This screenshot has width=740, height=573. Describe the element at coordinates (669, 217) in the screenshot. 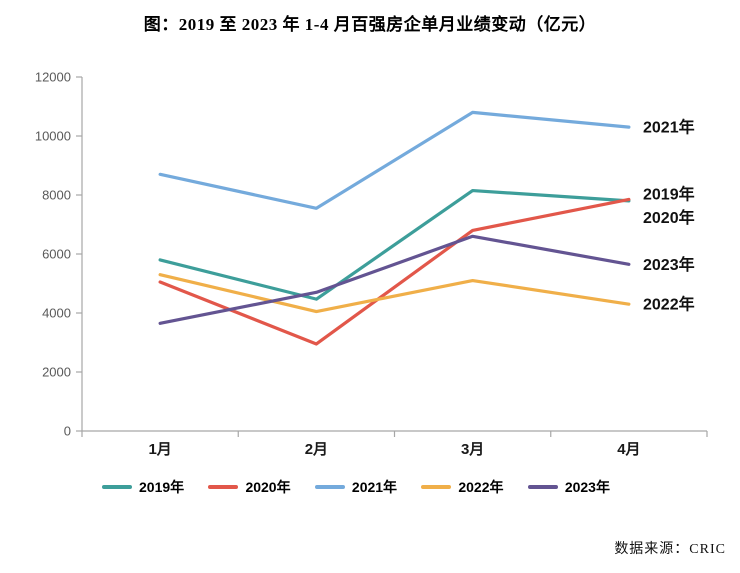

I see `series-direct-label-2020年: 2020年` at that location.